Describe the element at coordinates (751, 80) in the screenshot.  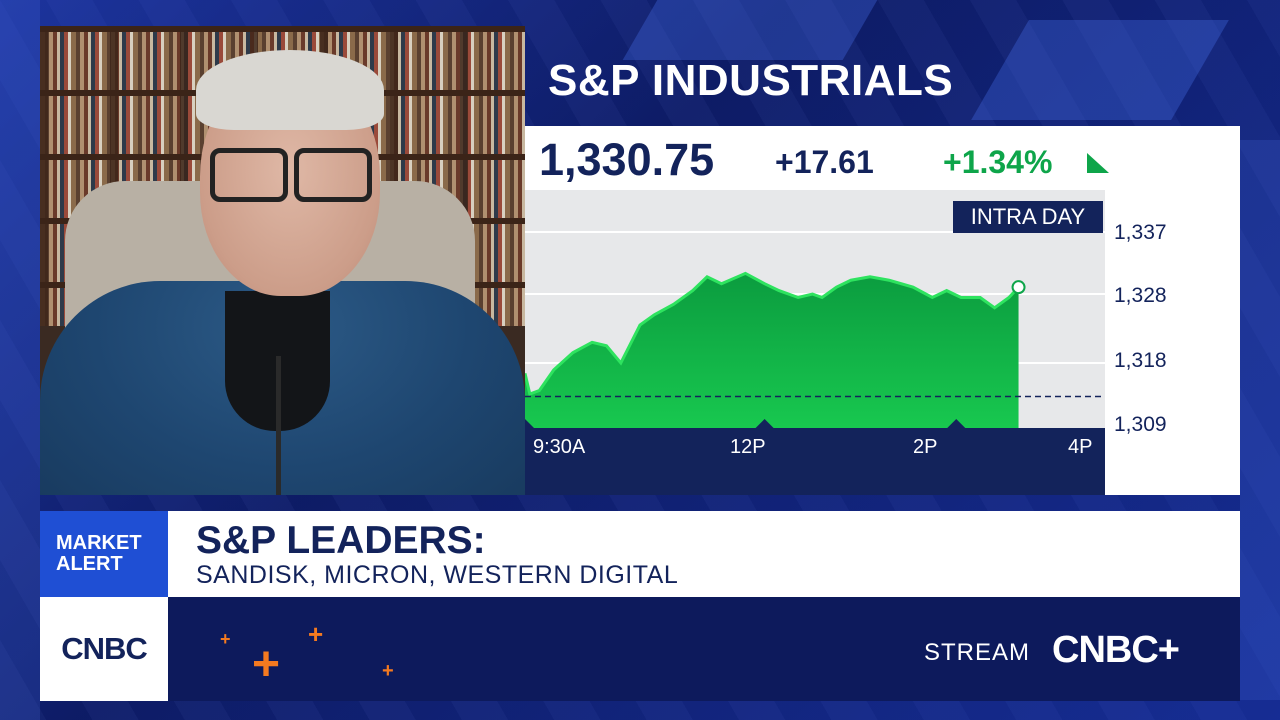
I see `index-title: S&P INDUSTRIALS` at that location.